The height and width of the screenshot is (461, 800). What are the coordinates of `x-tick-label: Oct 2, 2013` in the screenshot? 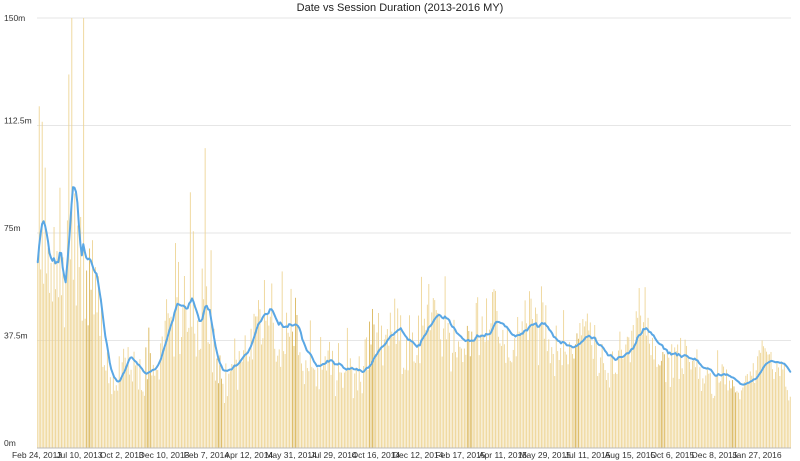 It's located at (122, 455).